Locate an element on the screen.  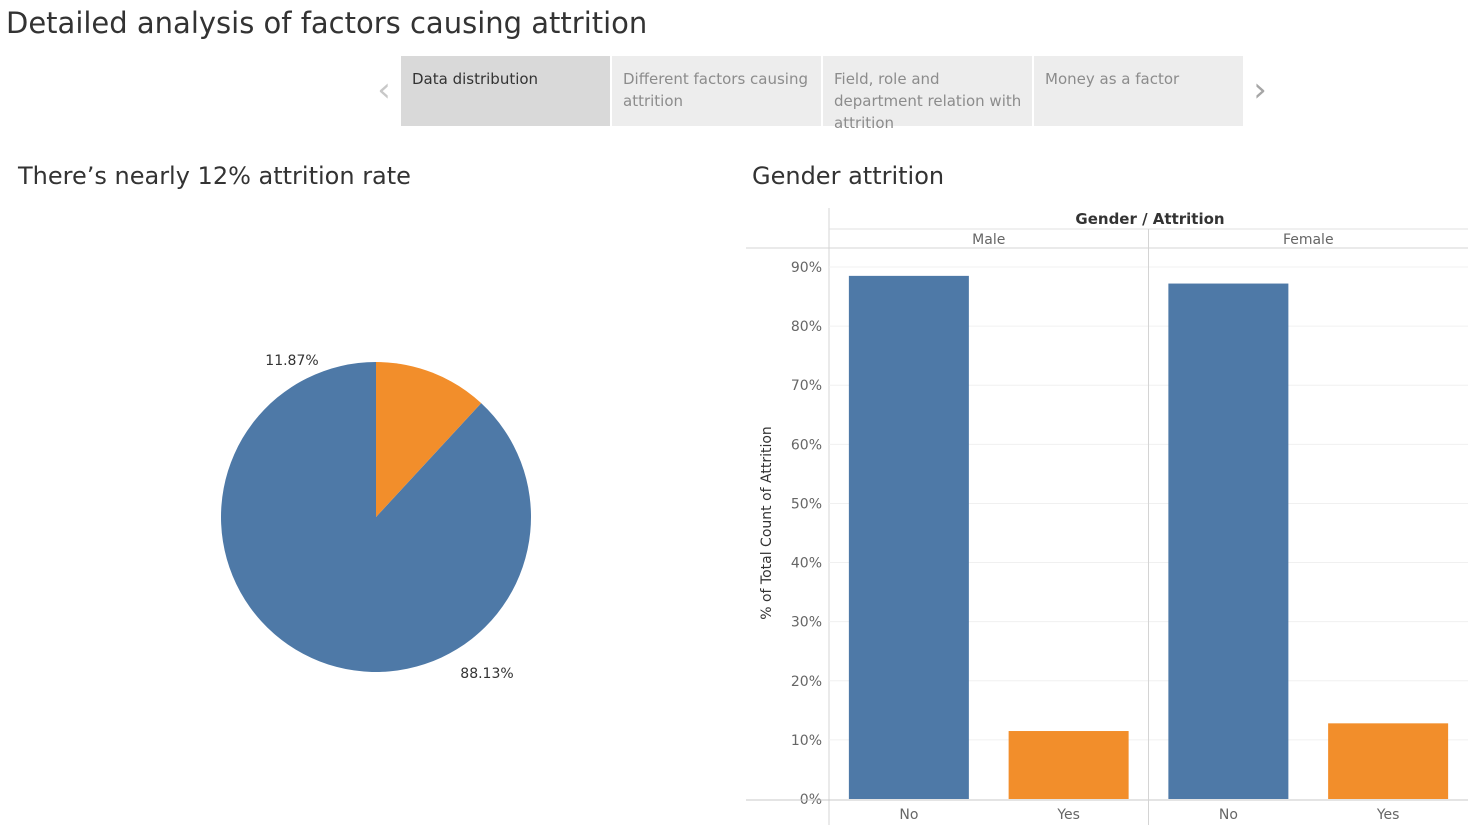
bar-chart-title: Gender attrition is located at coordinates (848, 176).